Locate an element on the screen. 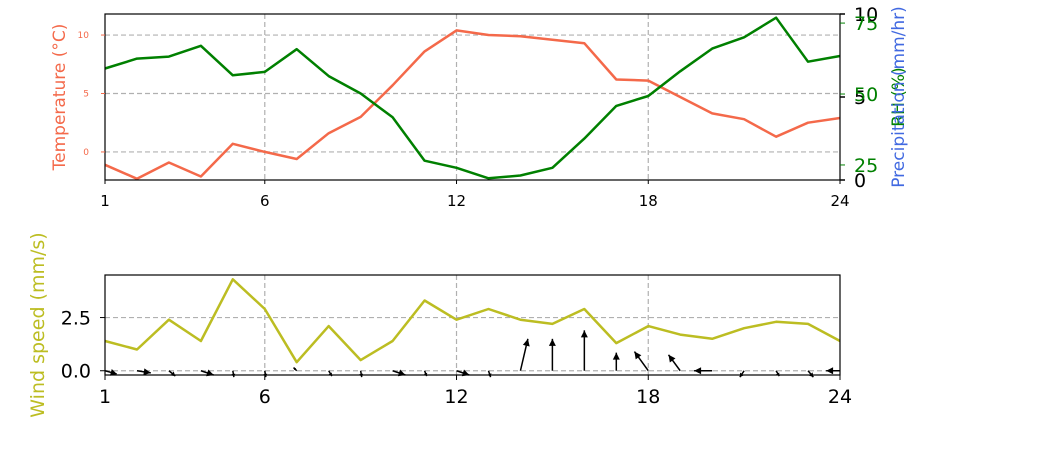 The height and width of the screenshot is (450, 1050). bottom-y-tick-label: 0.0 is located at coordinates (76, 372).